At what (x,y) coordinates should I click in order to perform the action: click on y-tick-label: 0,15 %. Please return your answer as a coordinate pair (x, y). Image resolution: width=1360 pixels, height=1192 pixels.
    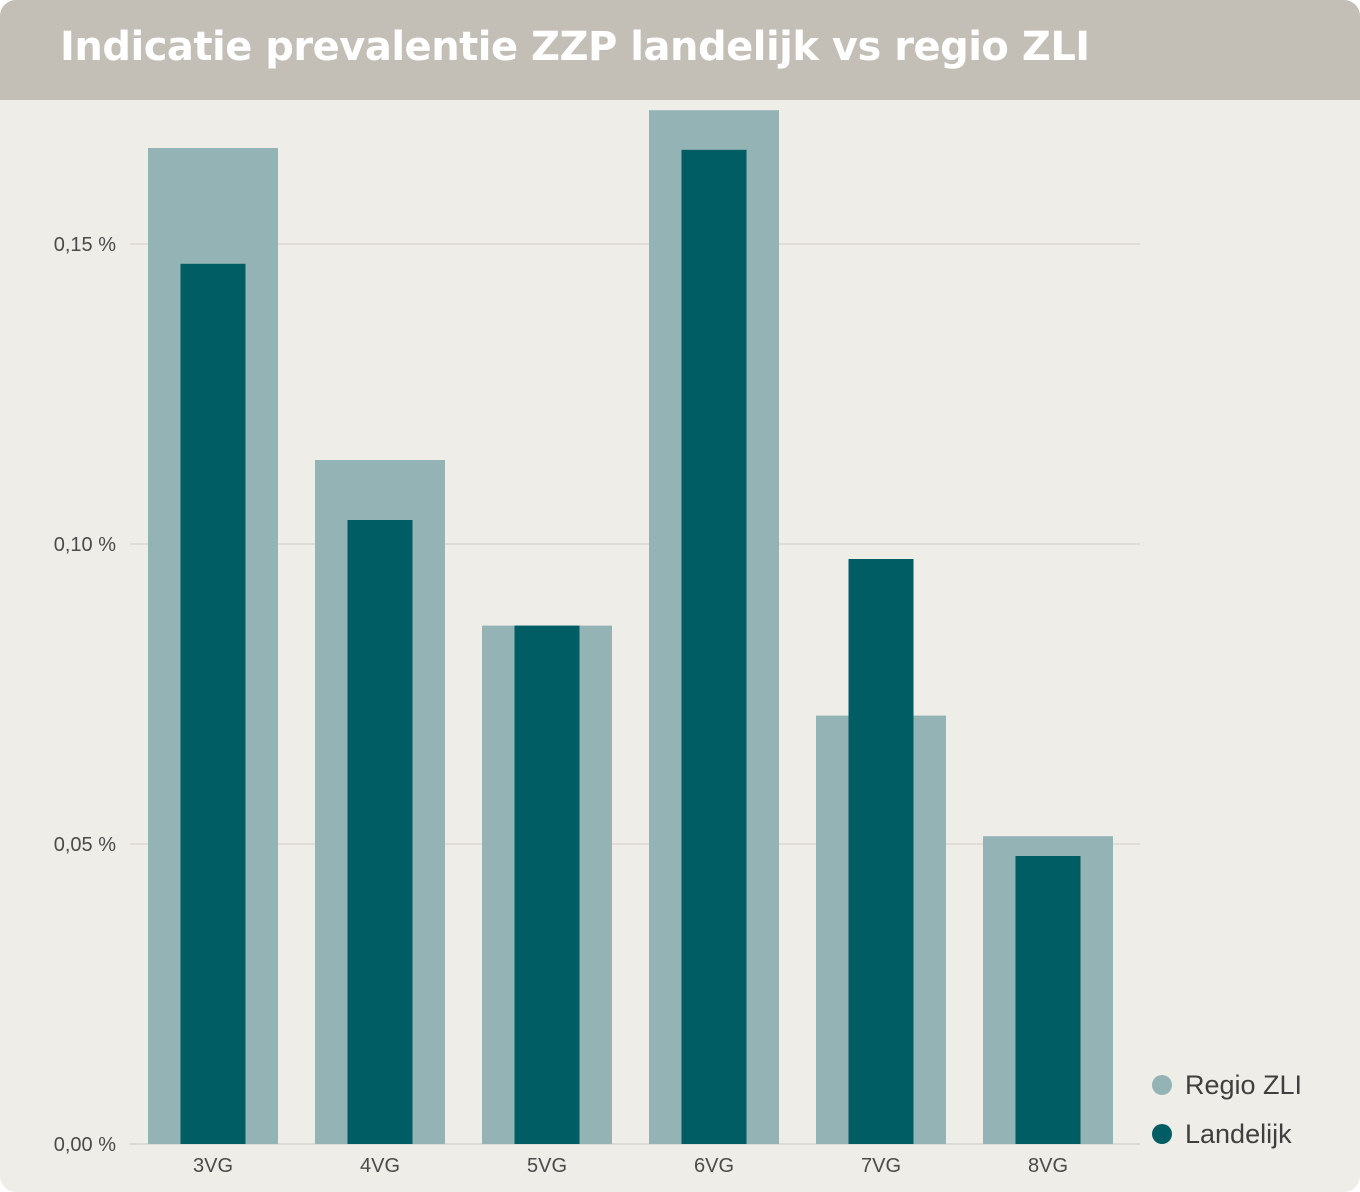
    Looking at the image, I should click on (85, 245).